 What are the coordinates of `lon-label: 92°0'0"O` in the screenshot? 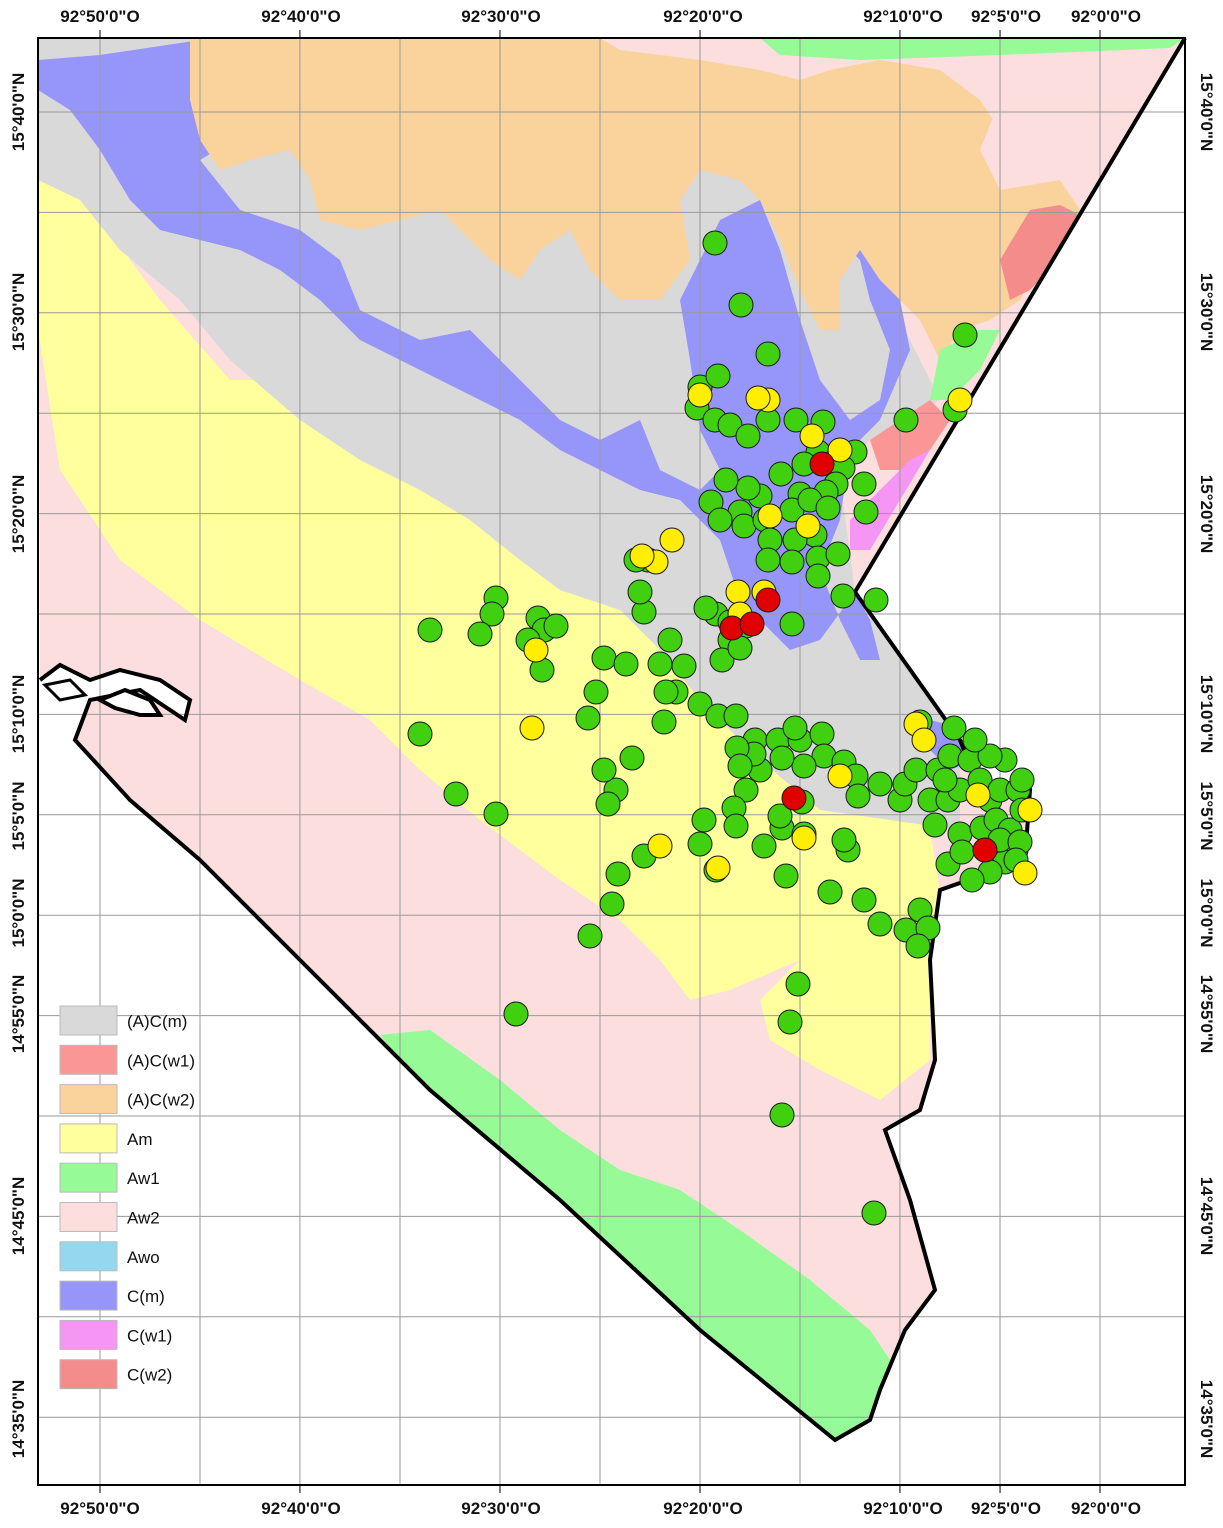 It's located at (1106, 1508).